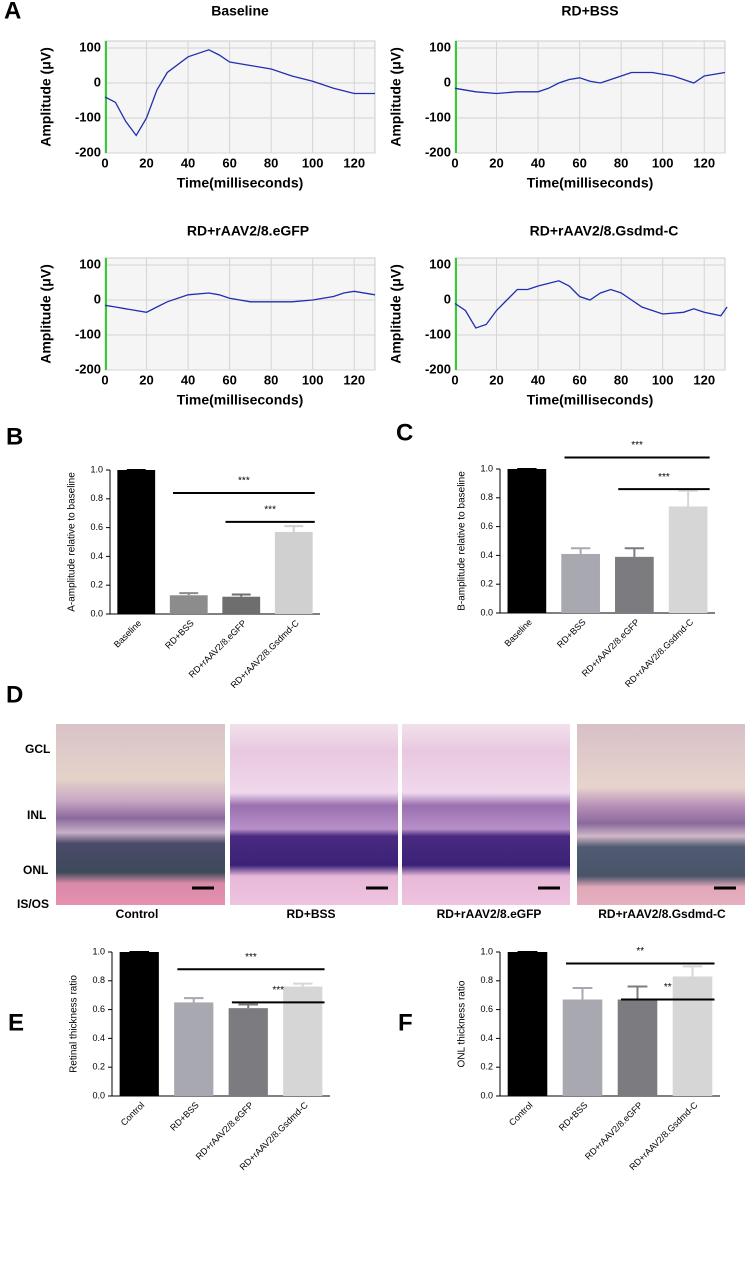 The width and height of the screenshot is (748, 1274). I want to click on y-axis-label: A-amplitude relative to baseline, so click(72, 542).